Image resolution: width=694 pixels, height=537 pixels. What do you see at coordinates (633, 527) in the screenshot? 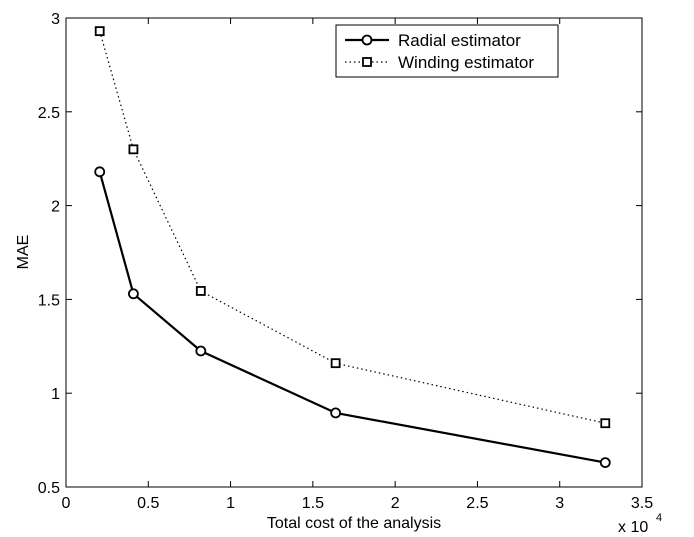
I see `x-multiplier-label: x 10` at bounding box center [633, 527].